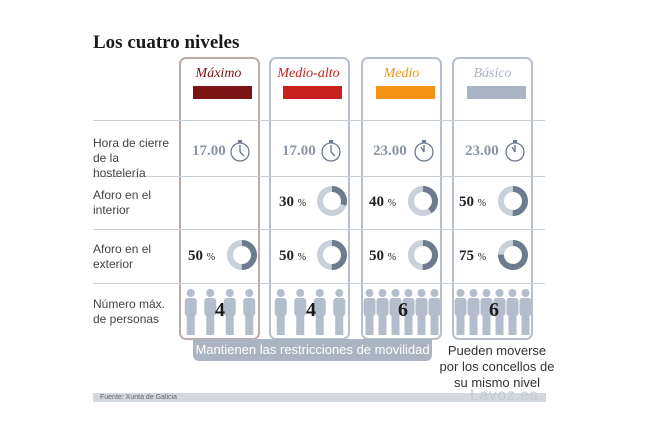 The height and width of the screenshot is (430, 663). Describe the element at coordinates (218, 73) in the screenshot. I see `column-header-maximo: Máximo` at that location.